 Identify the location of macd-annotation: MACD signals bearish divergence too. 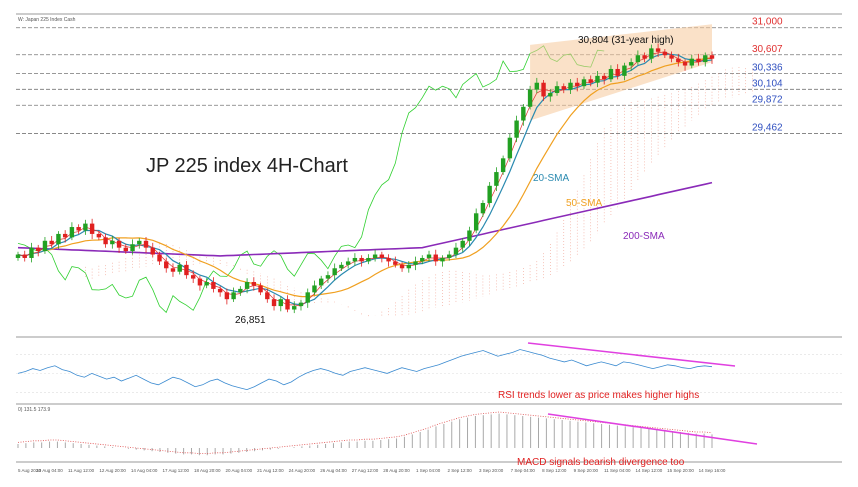
(601, 462).